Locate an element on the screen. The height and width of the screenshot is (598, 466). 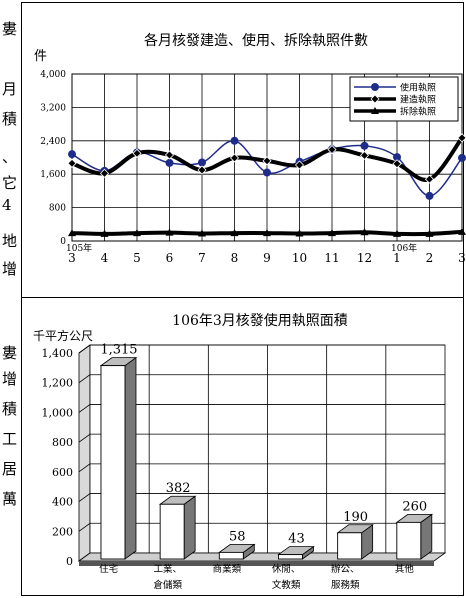
side-text-char: 居 is located at coordinates (10, 469).